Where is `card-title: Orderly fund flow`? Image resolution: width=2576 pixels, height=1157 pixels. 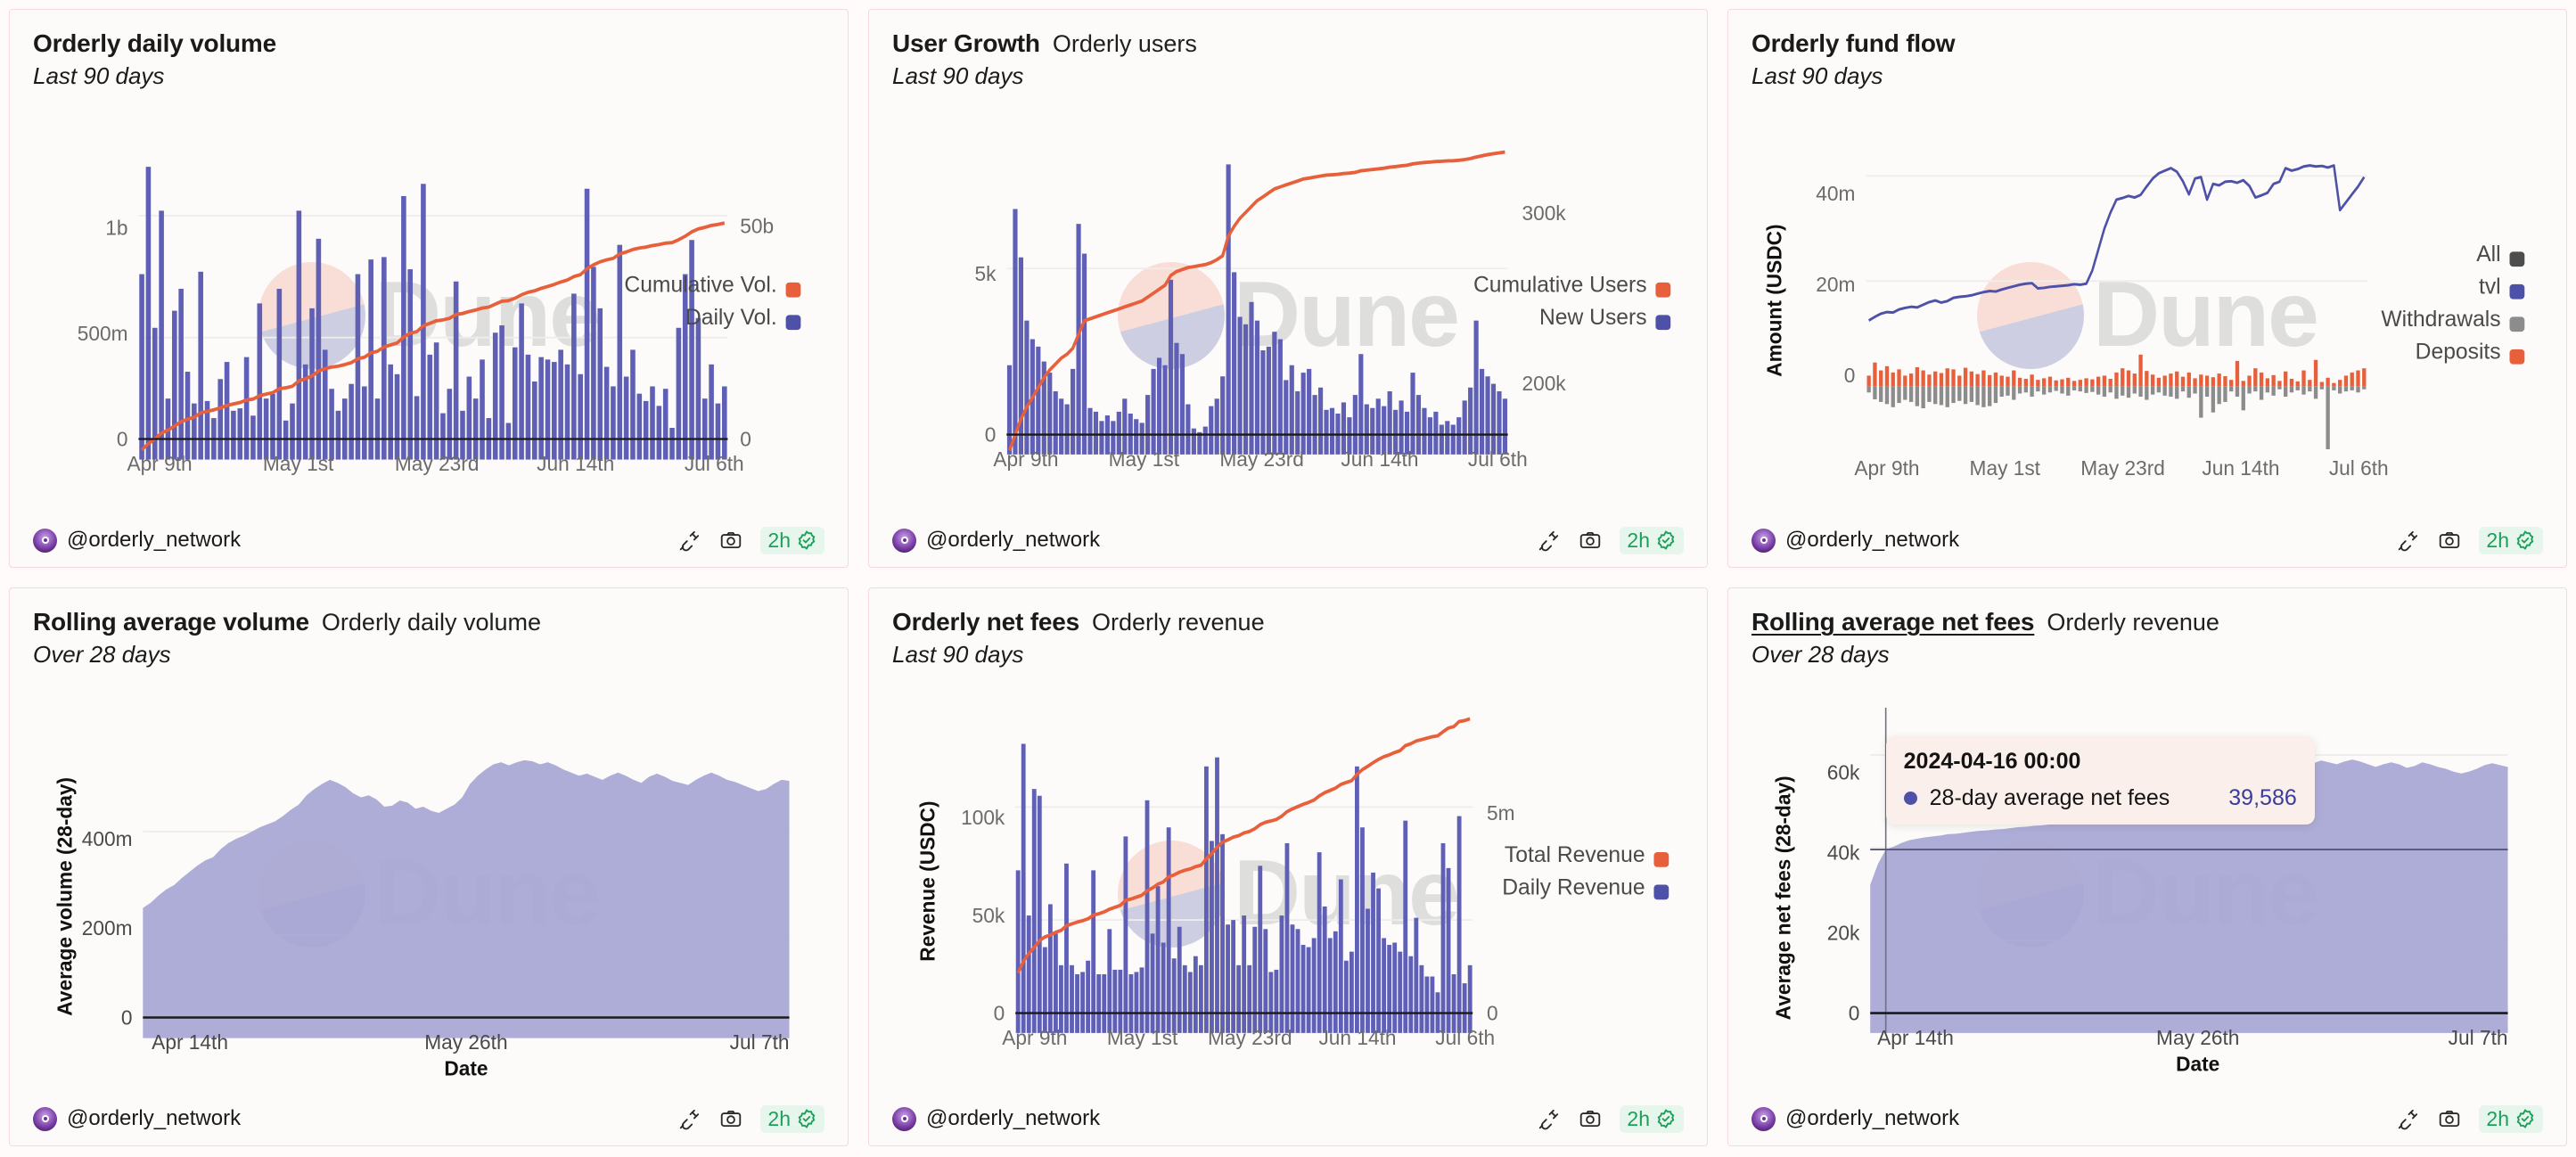 card-title: Orderly fund flow is located at coordinates (1854, 43).